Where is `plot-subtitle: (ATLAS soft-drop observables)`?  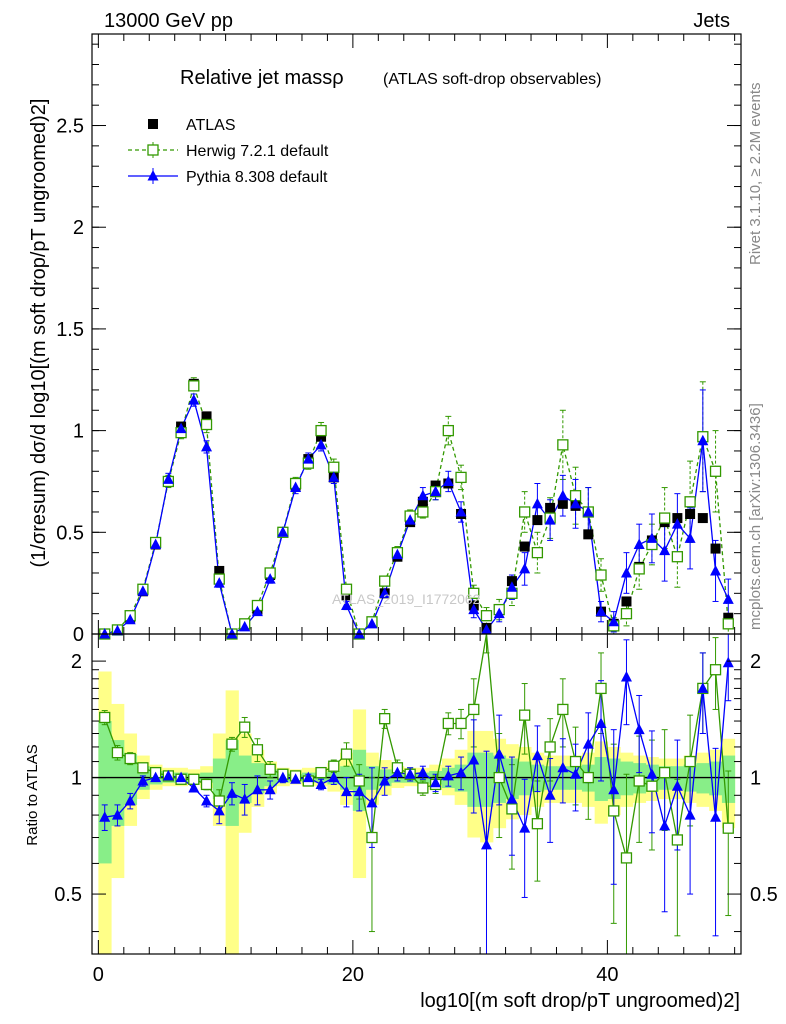
plot-subtitle: (ATLAS soft-drop observables) is located at coordinates (492, 79).